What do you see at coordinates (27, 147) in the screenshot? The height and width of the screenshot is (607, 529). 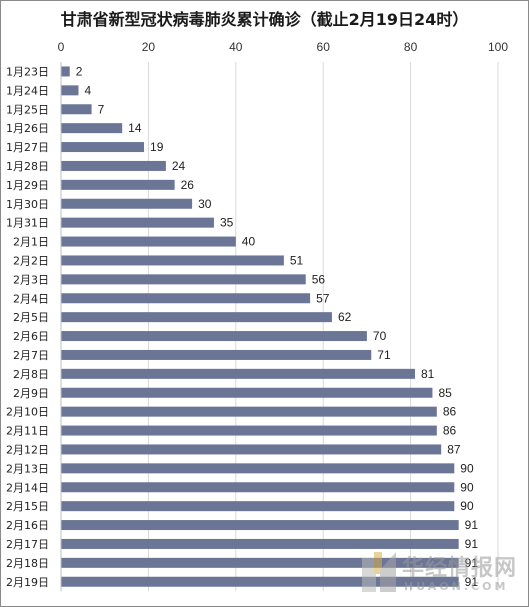 I see `category-label: 1月27日` at bounding box center [27, 147].